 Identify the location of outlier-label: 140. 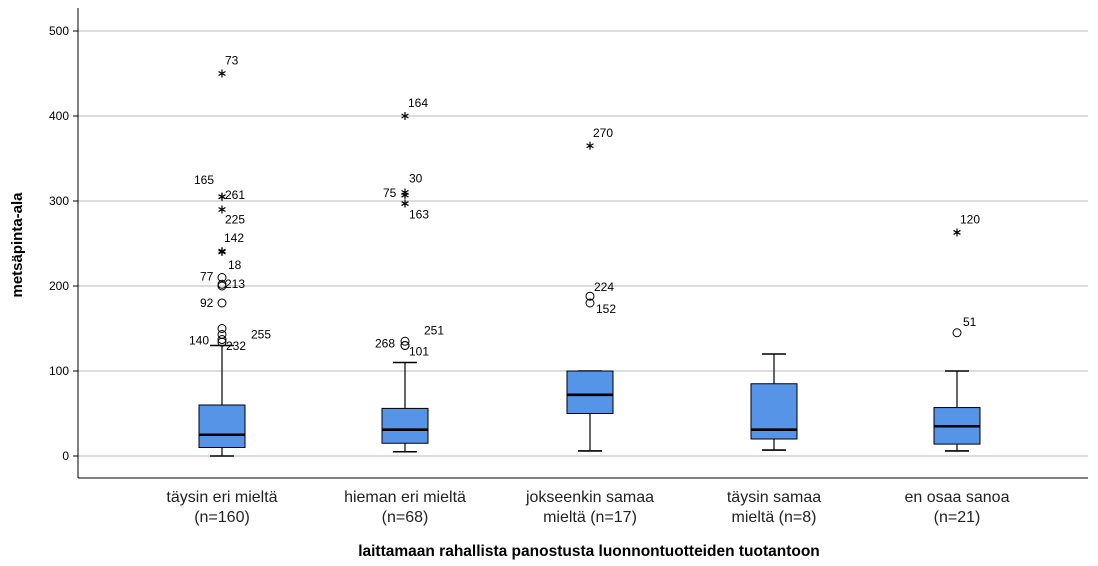
(199, 340).